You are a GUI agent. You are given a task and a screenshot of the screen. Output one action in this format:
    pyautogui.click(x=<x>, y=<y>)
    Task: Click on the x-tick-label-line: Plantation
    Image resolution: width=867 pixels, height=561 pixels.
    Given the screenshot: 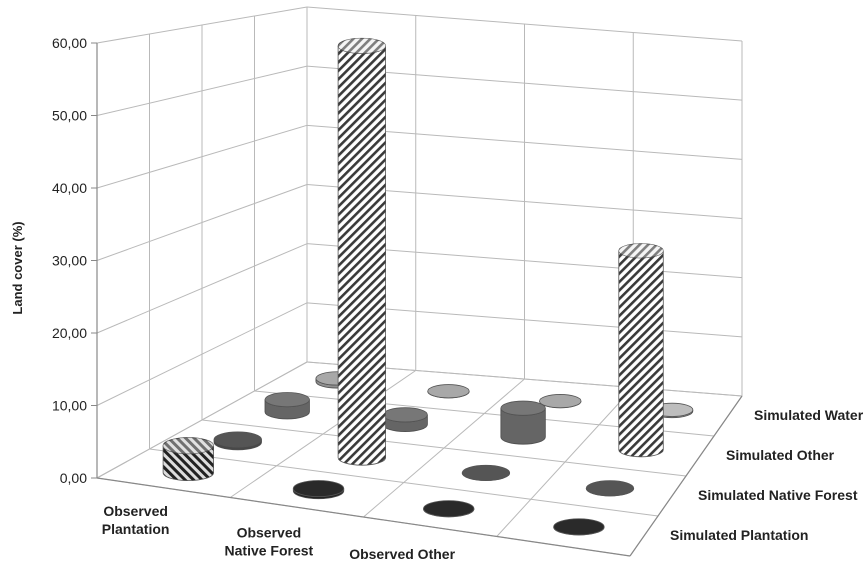 What is the action you would take?
    pyautogui.click(x=136, y=529)
    